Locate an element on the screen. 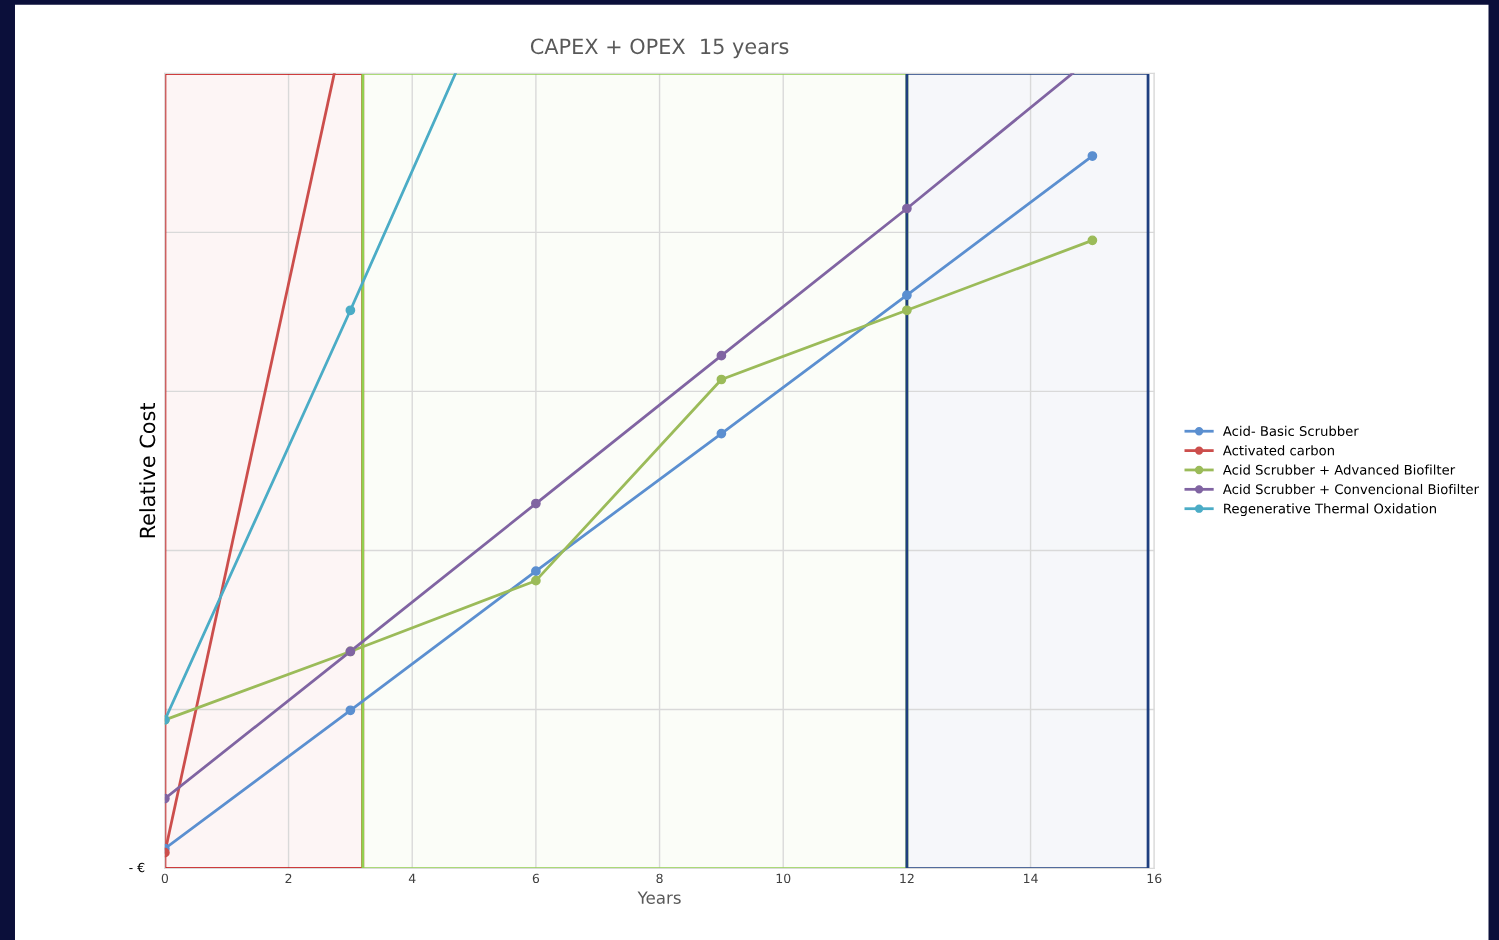  x-tick-label: 8 is located at coordinates (659, 878).